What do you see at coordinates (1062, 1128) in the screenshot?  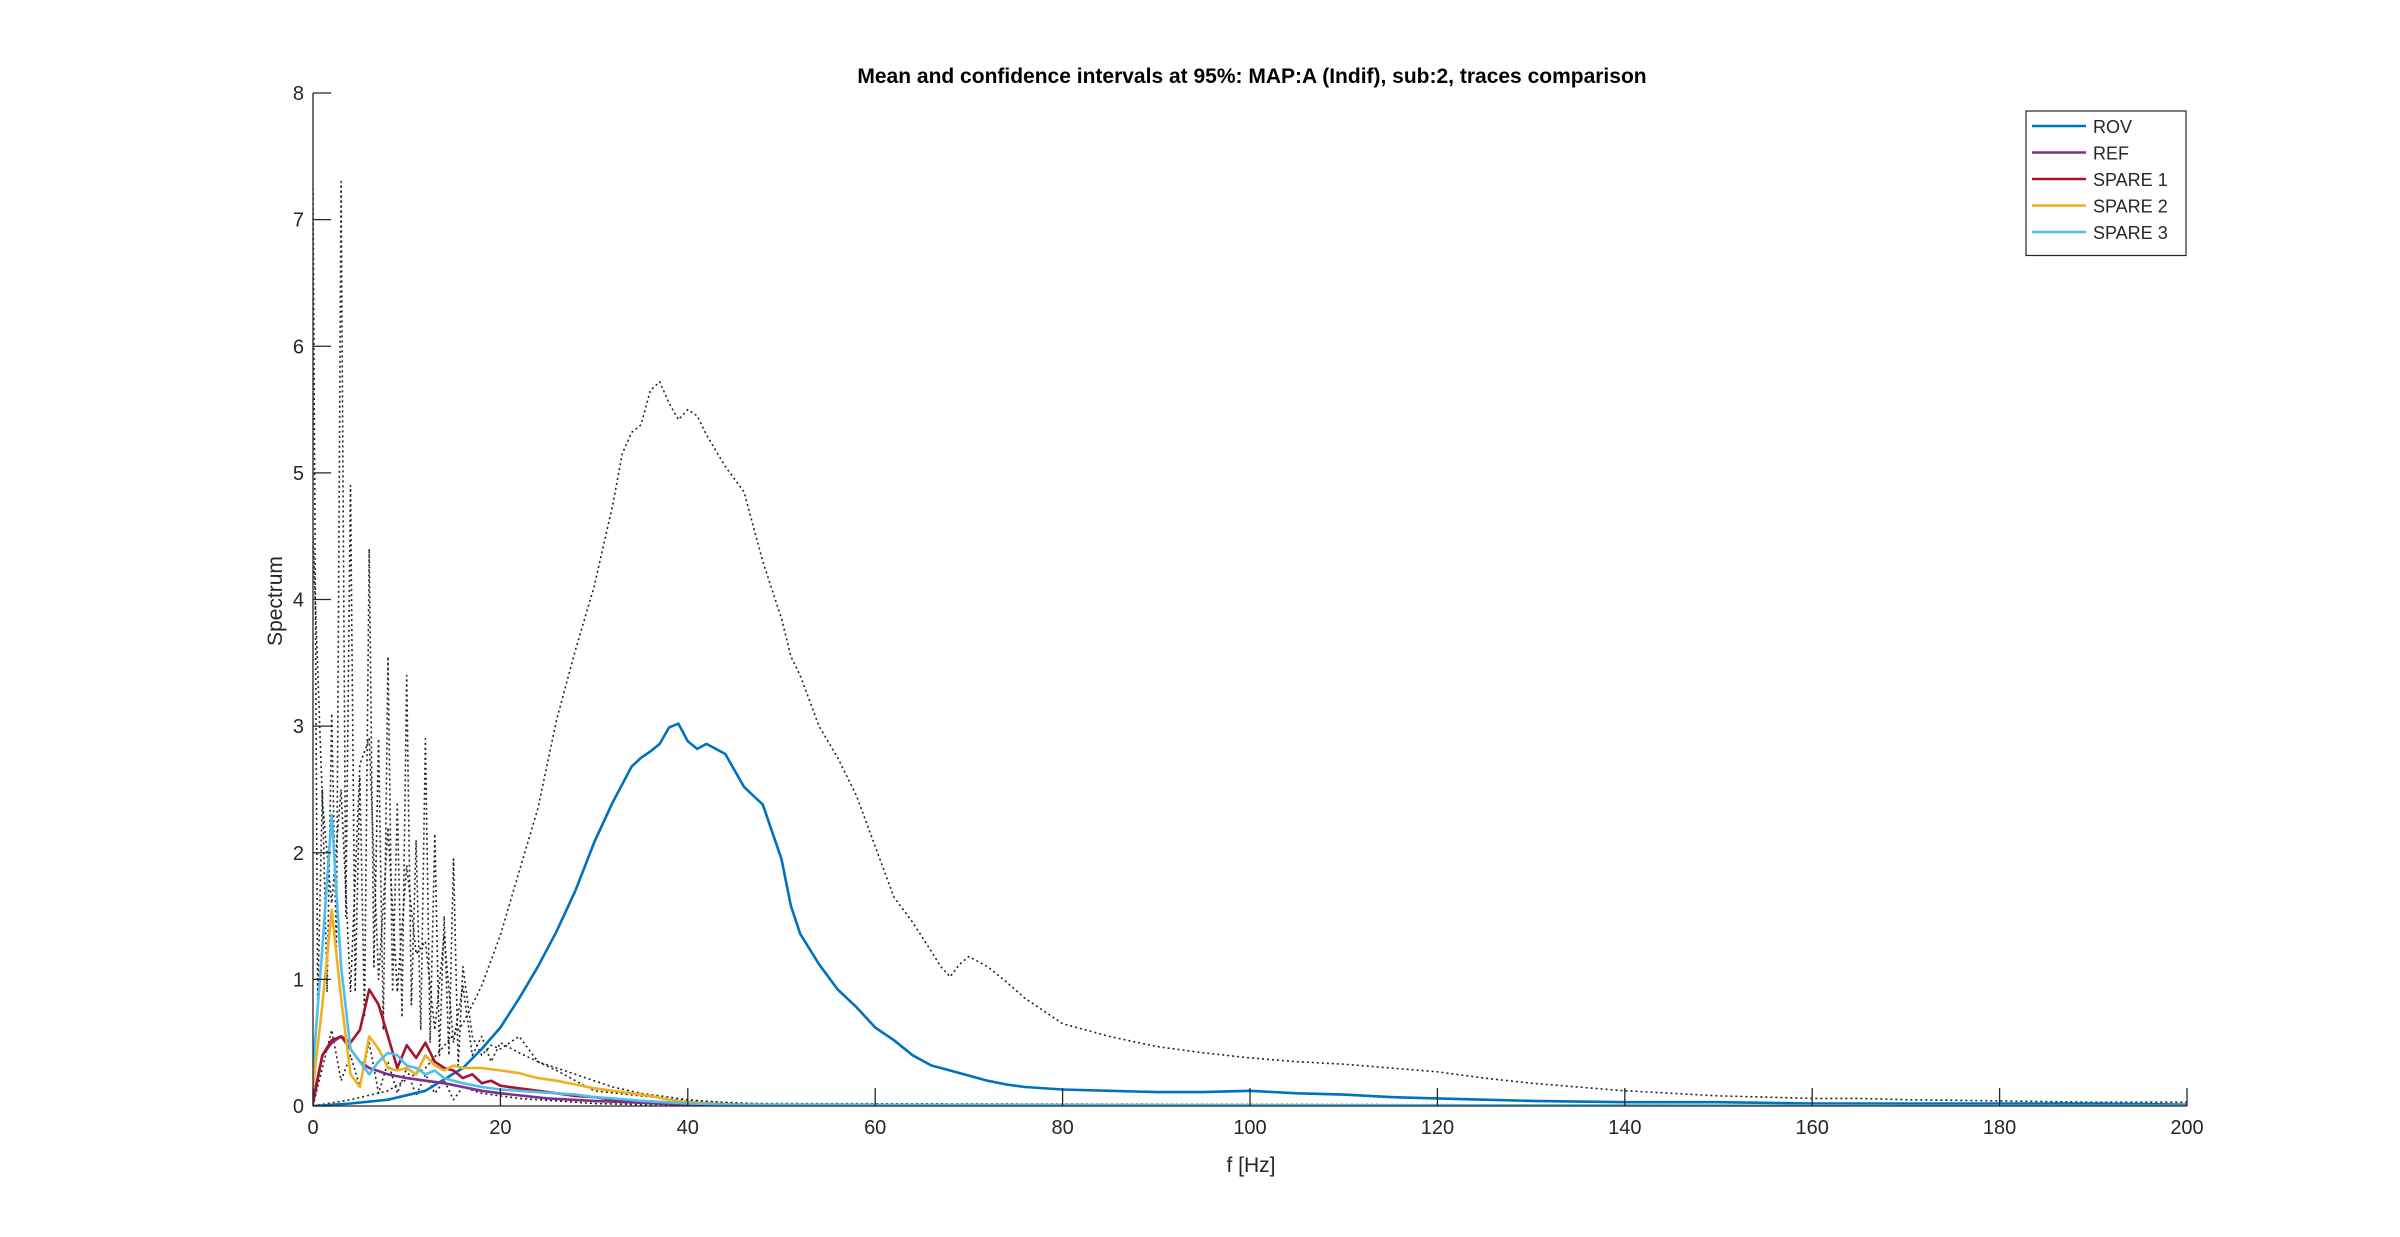 I see `x-tick-label: 80` at bounding box center [1062, 1128].